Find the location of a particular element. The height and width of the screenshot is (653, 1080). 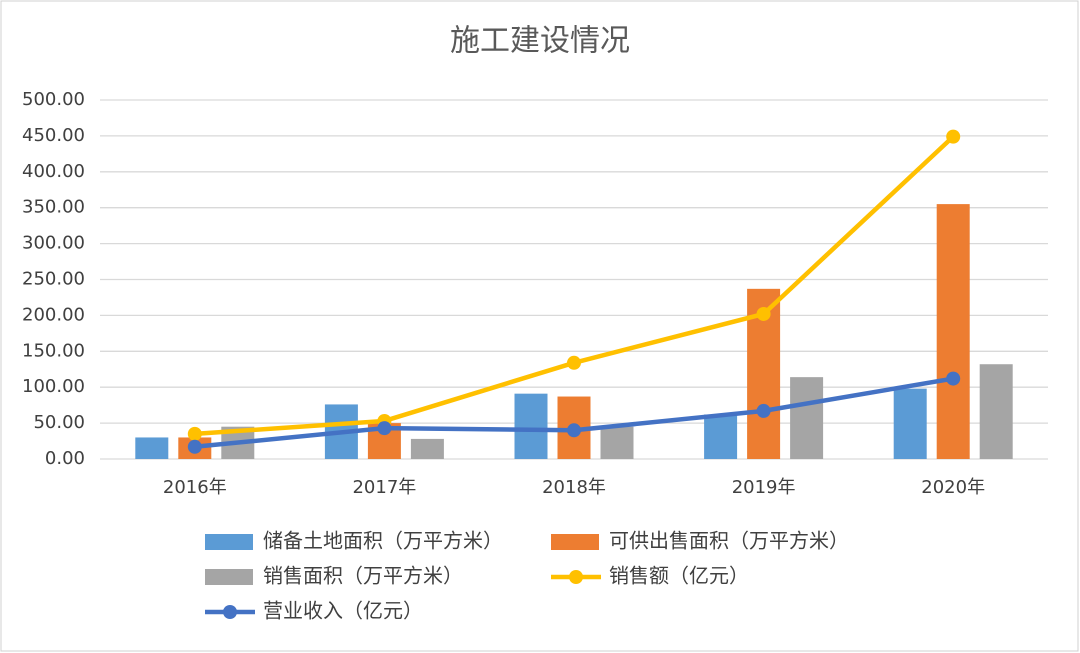

y-tick-label: 450.00 is located at coordinates (53, 135).